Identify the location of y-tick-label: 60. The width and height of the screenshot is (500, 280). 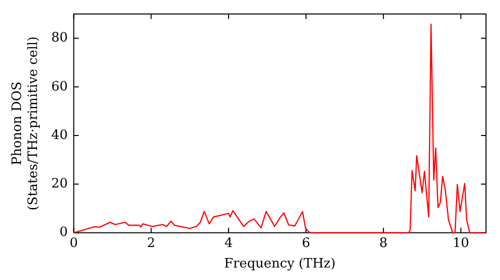
(59, 86).